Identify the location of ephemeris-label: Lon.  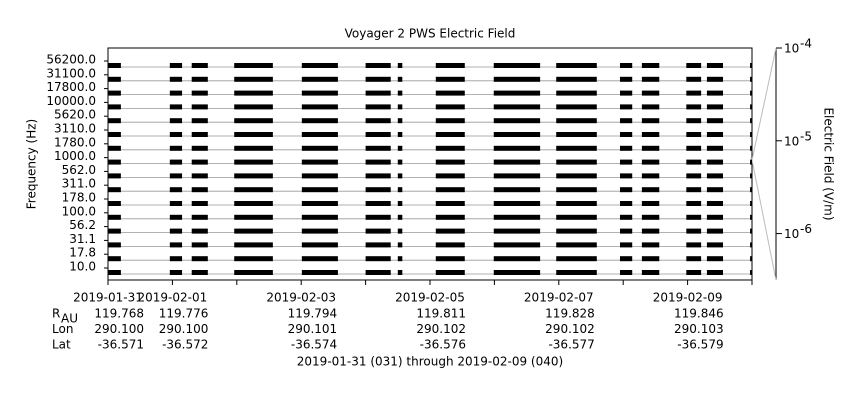
(62, 329).